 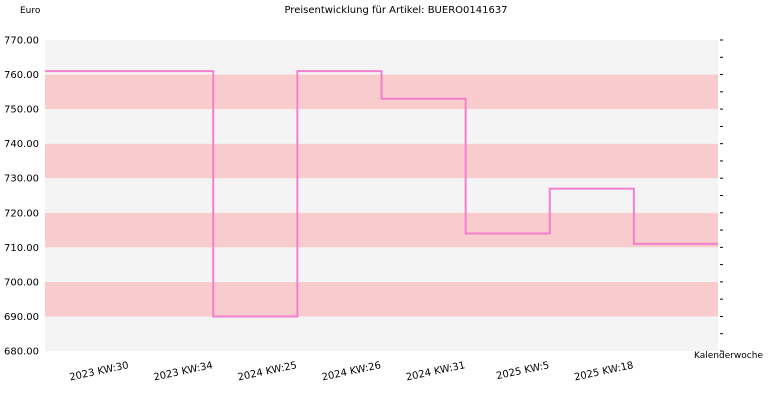 I want to click on y-tick-label: 750.00, so click(x=21, y=110).